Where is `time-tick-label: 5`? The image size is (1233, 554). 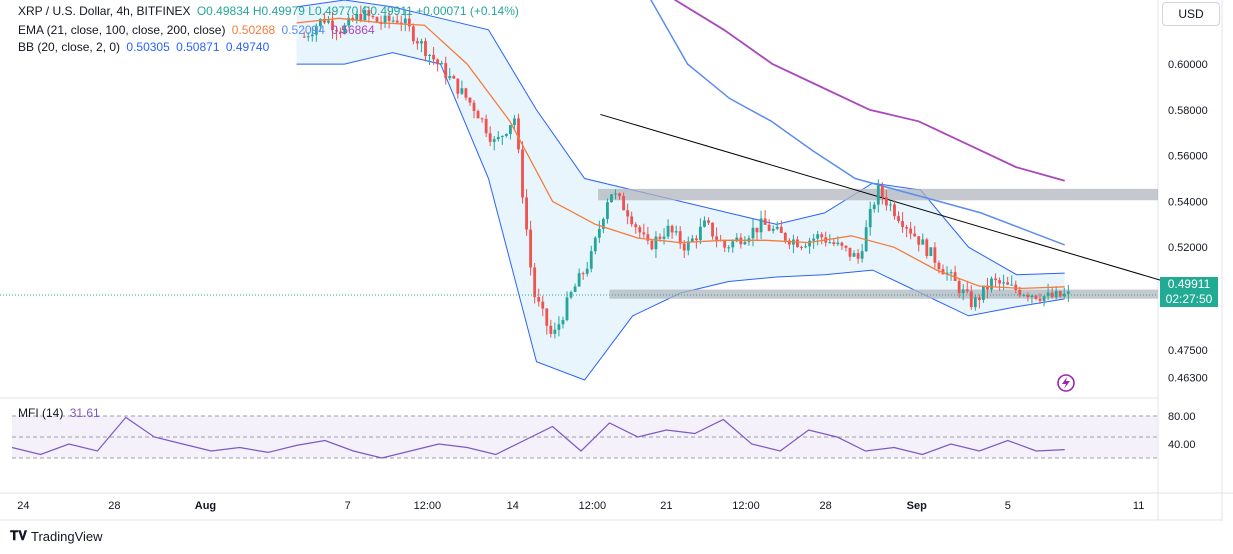
time-tick-label: 5 is located at coordinates (1008, 506).